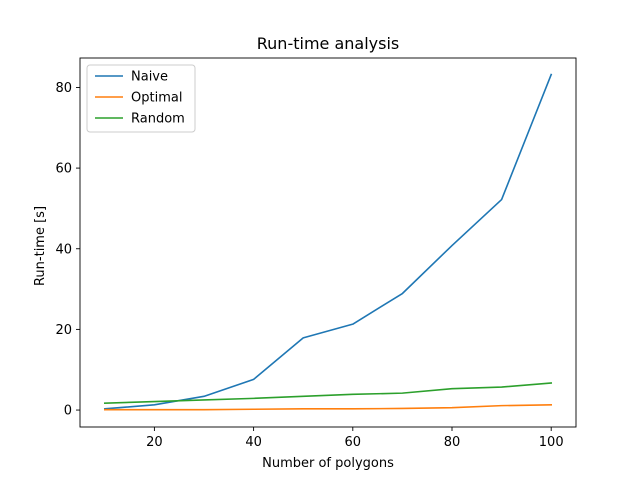 The height and width of the screenshot is (480, 640). I want to click on legend: Naive Optimal Random, so click(141, 98).